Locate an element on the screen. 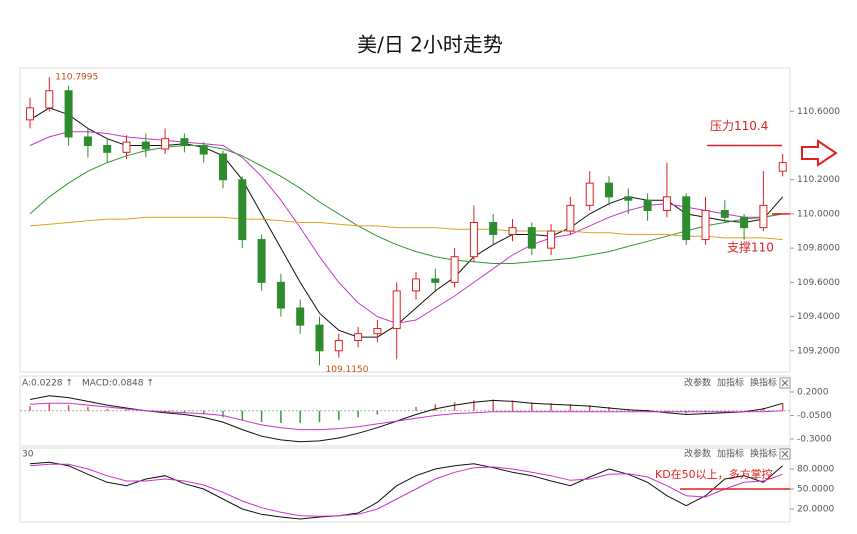  y-tick-label: 109.8000 is located at coordinates (818, 249).